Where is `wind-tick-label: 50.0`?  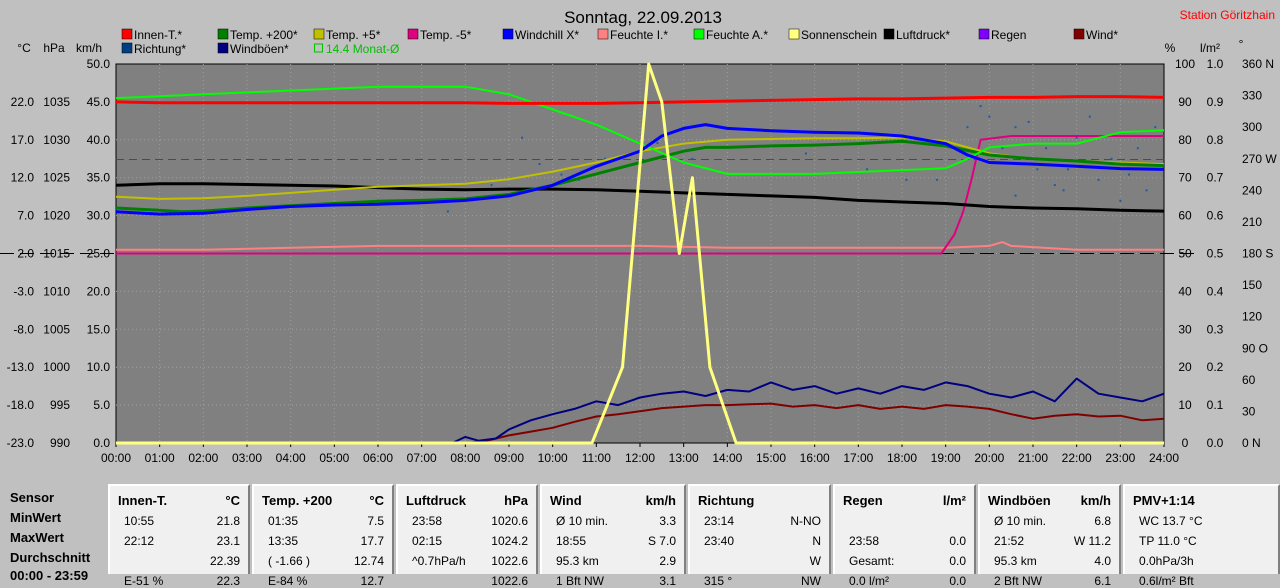 wind-tick-label: 50.0 is located at coordinates (99, 64).